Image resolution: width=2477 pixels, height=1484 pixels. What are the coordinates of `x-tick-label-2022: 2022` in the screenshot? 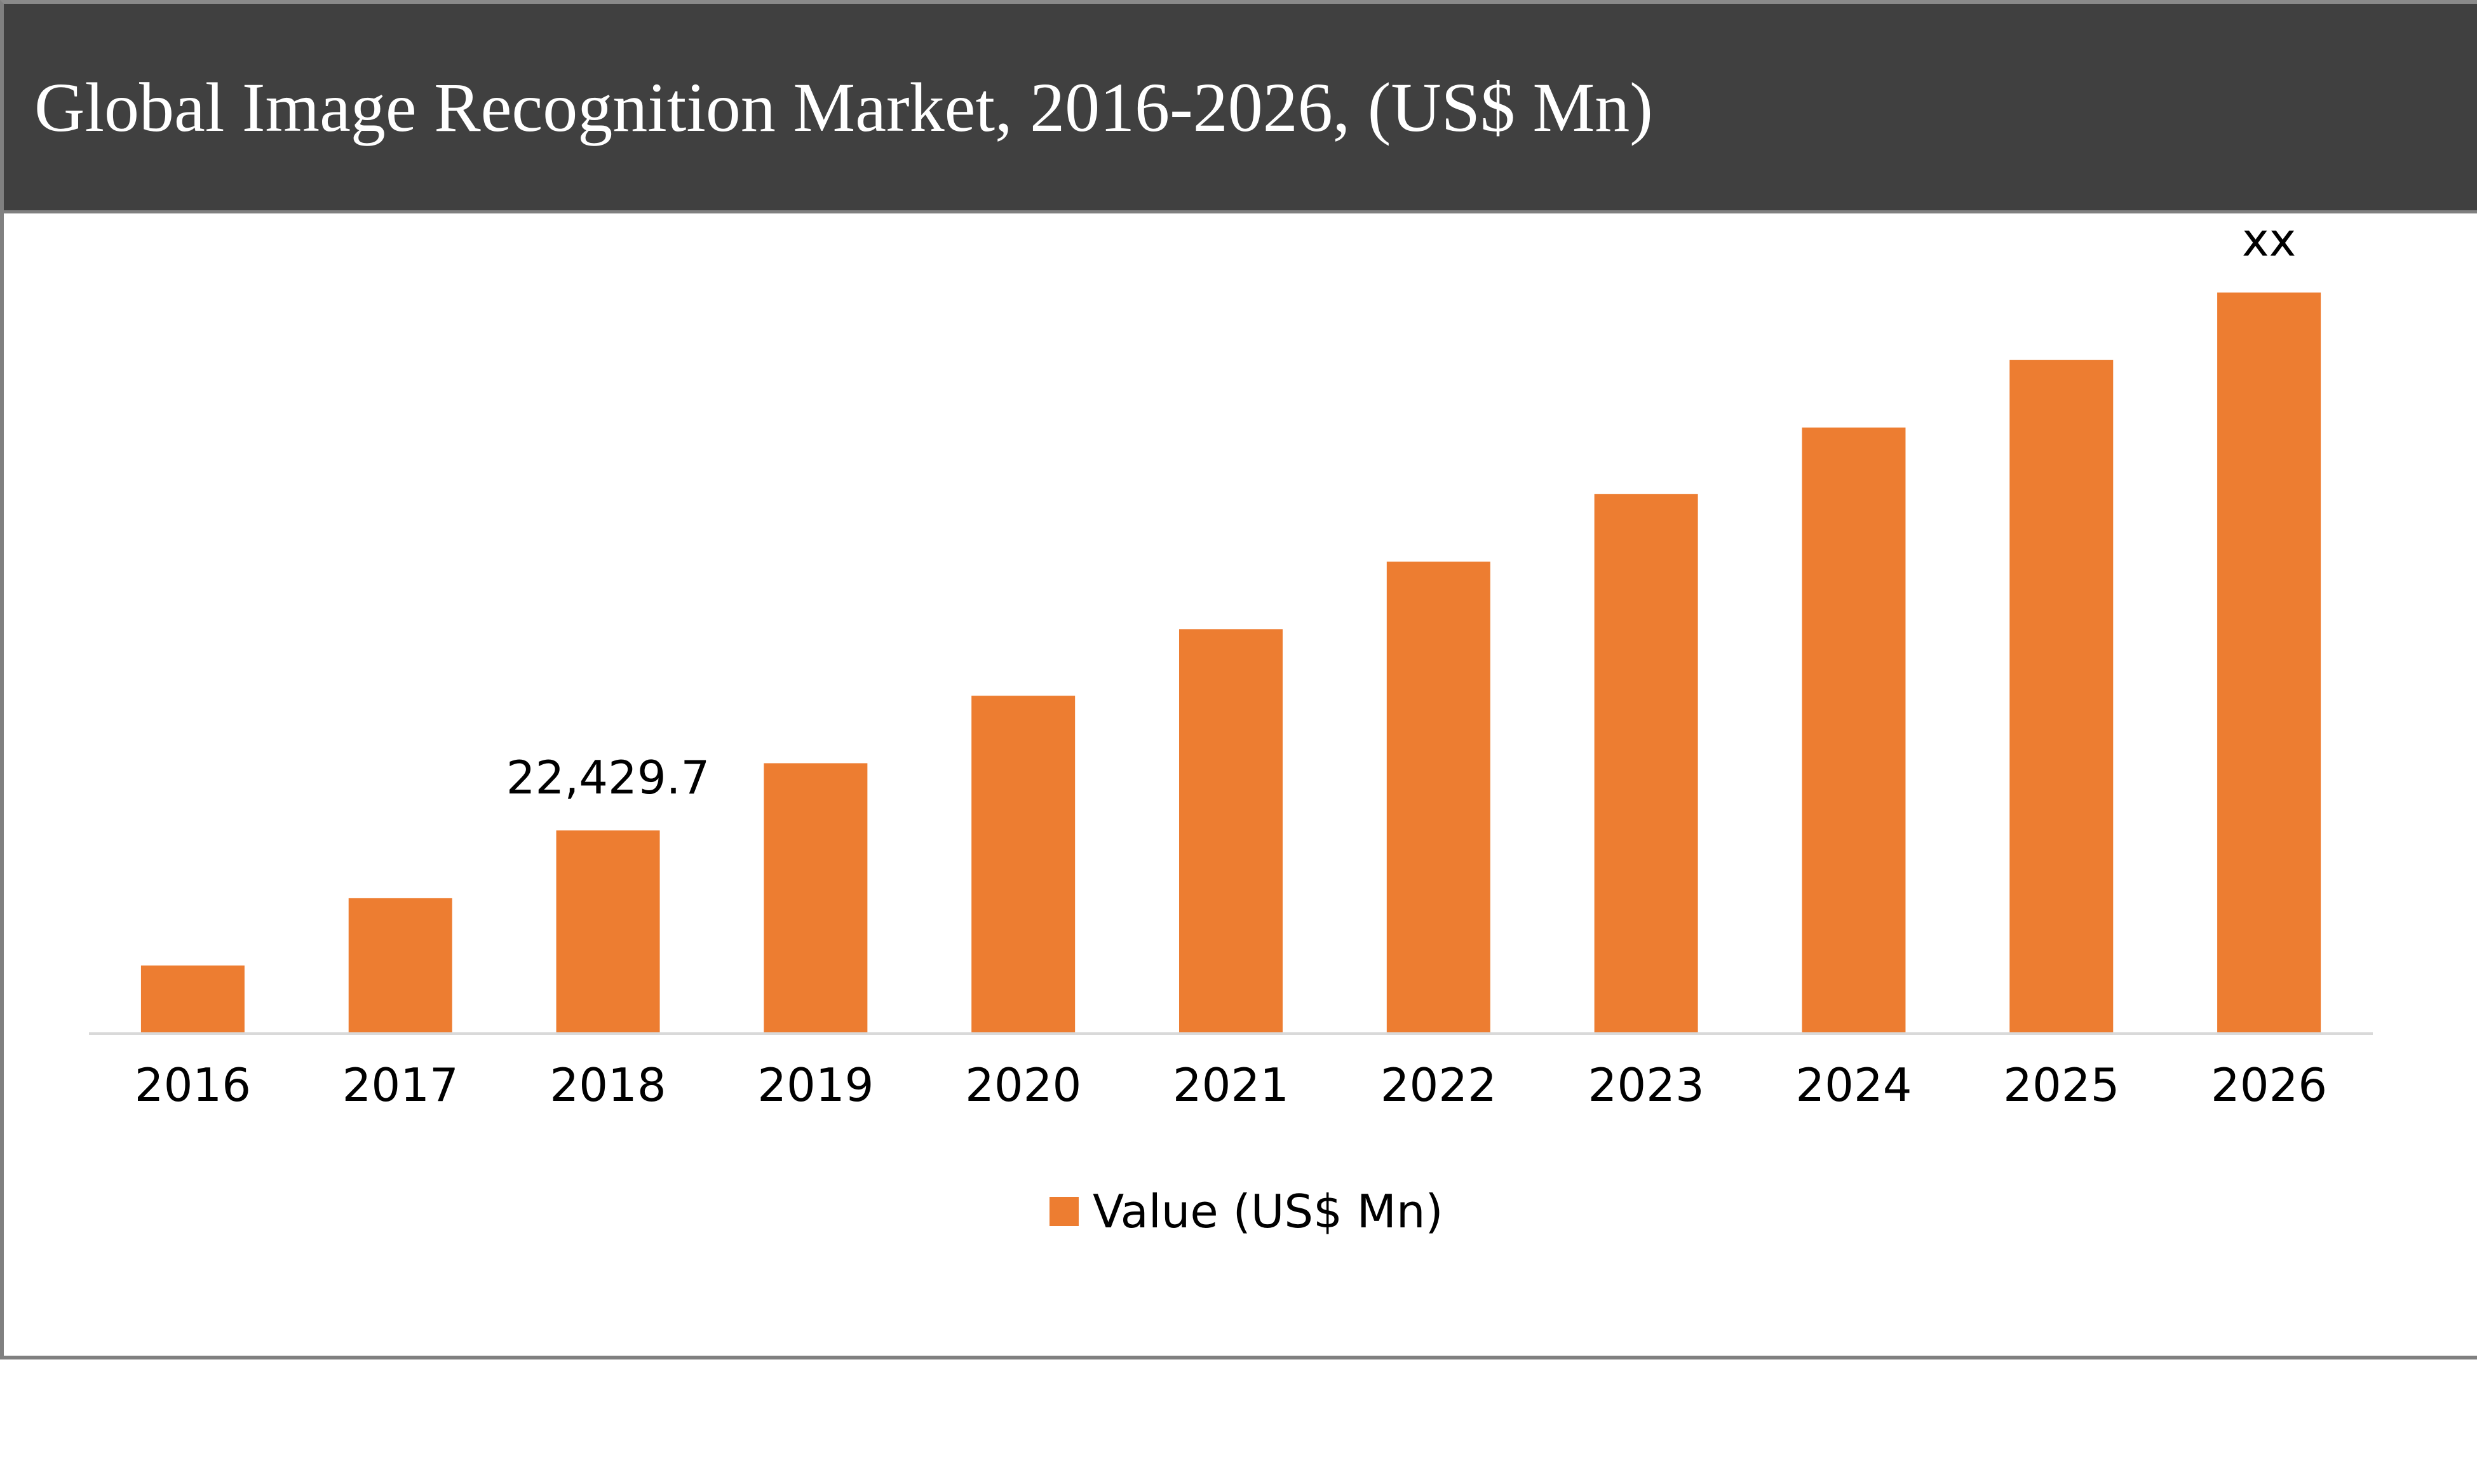 It's located at (1438, 1085).